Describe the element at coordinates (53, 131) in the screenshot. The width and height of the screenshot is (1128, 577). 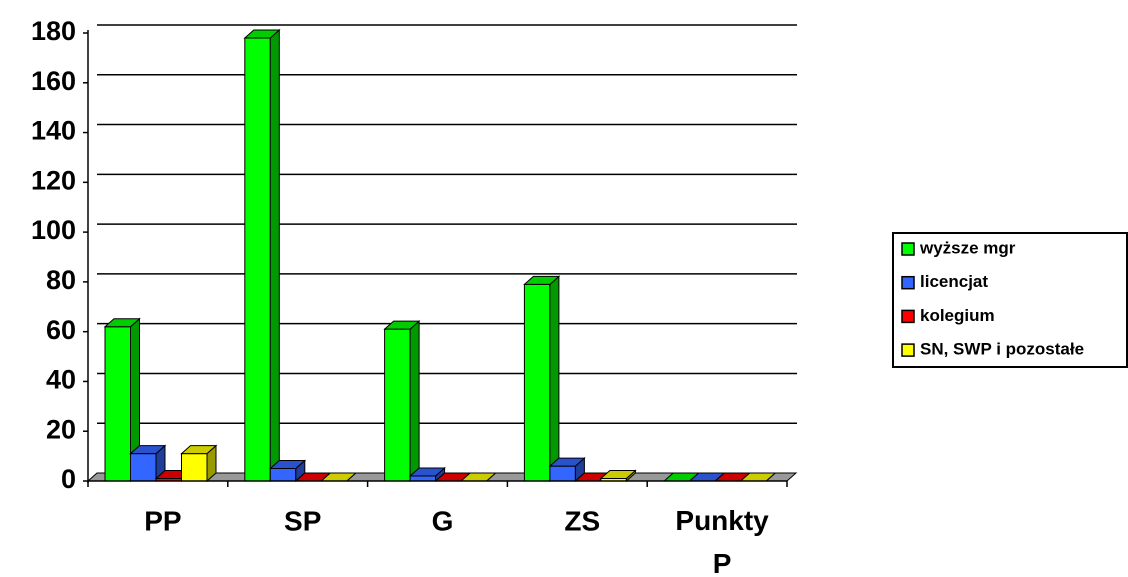
I see `y-tick-label: 140` at that location.